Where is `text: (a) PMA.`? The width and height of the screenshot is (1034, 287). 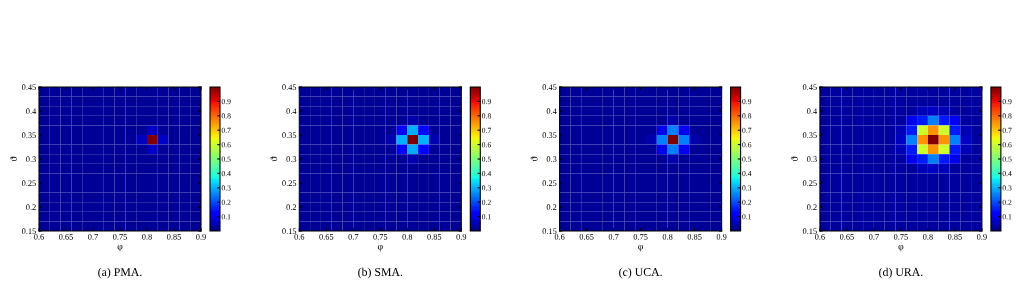
text: (a) PMA. is located at coordinates (120, 273).